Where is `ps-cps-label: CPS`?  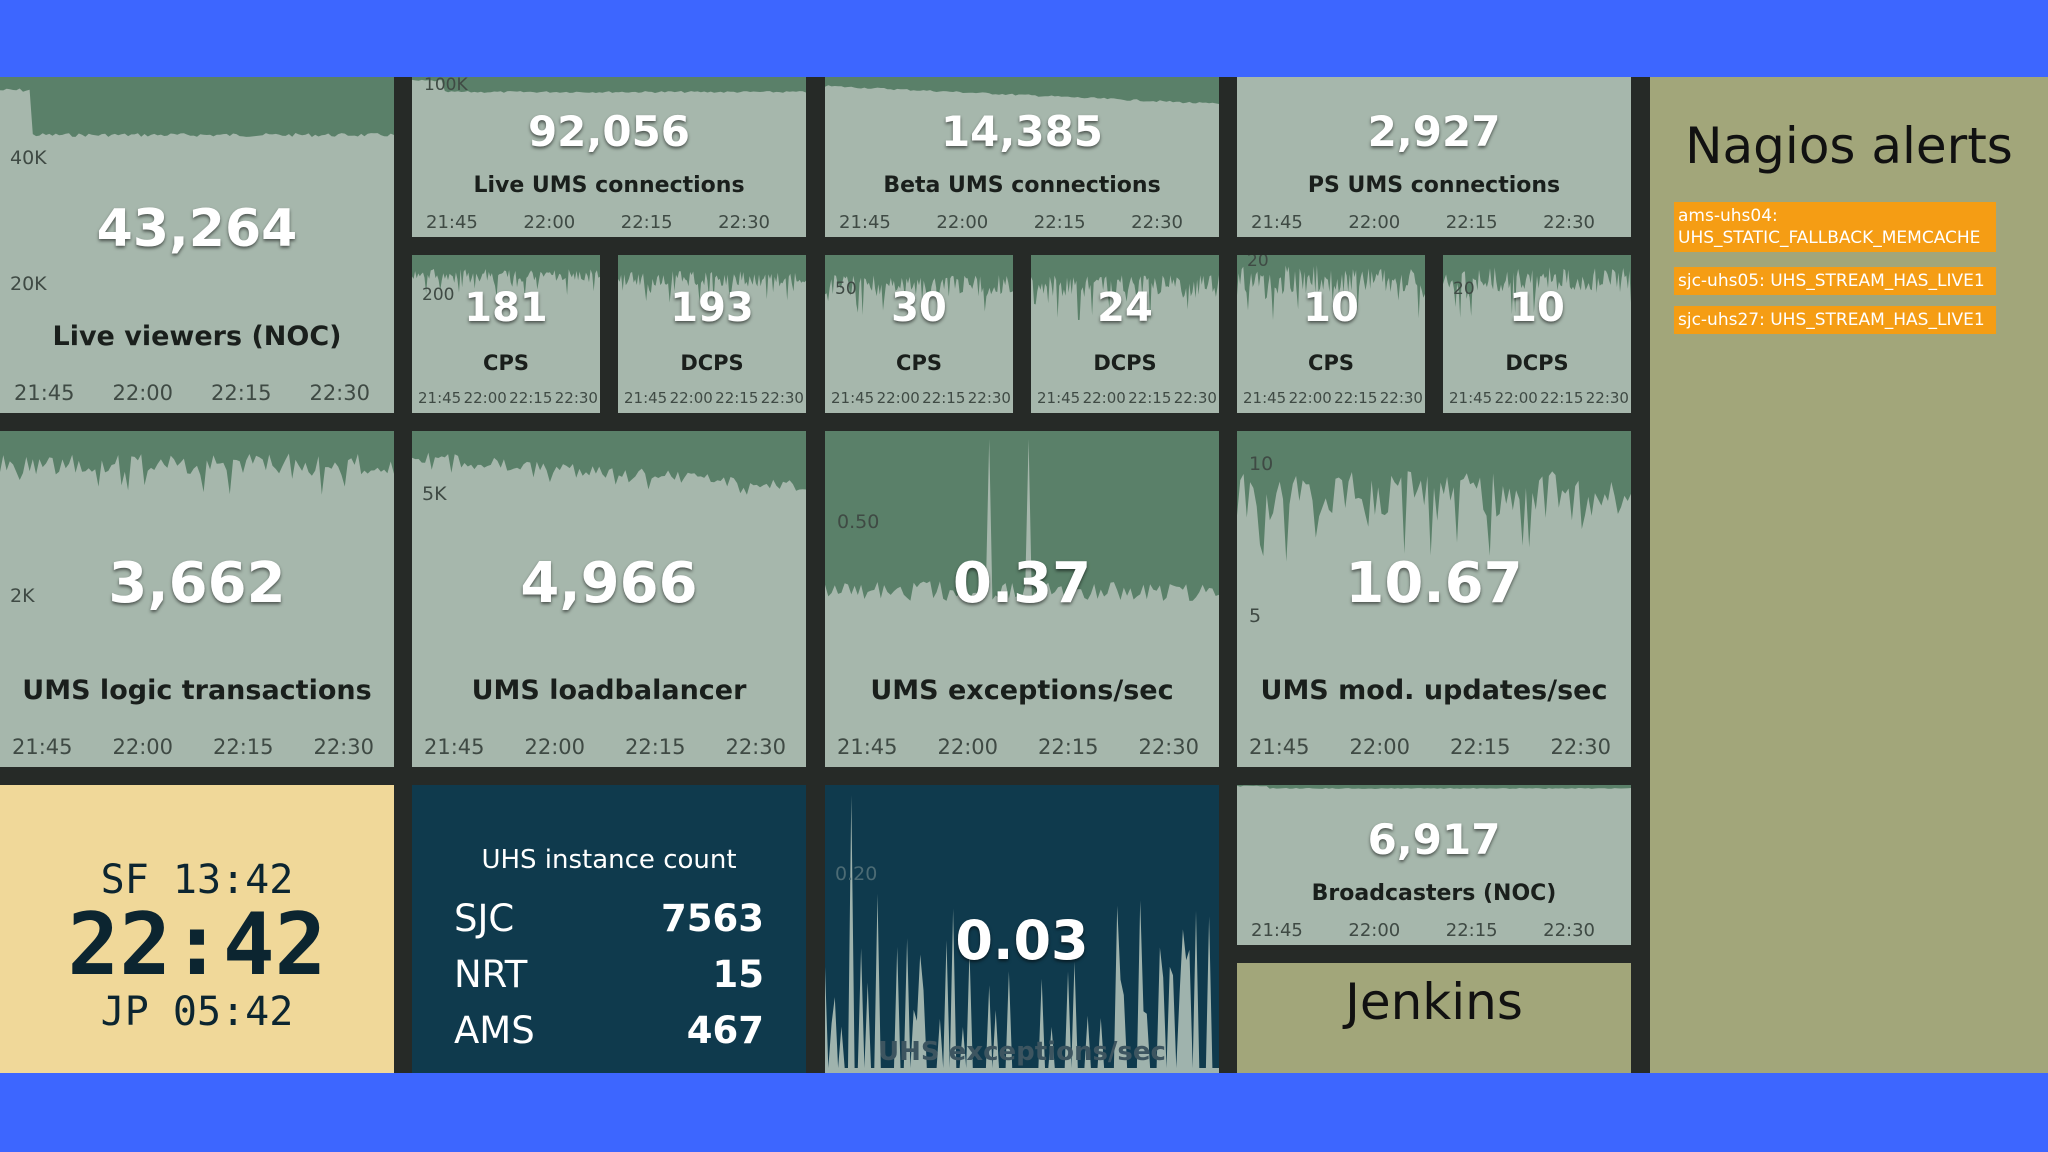 ps-cps-label: CPS is located at coordinates (1331, 363).